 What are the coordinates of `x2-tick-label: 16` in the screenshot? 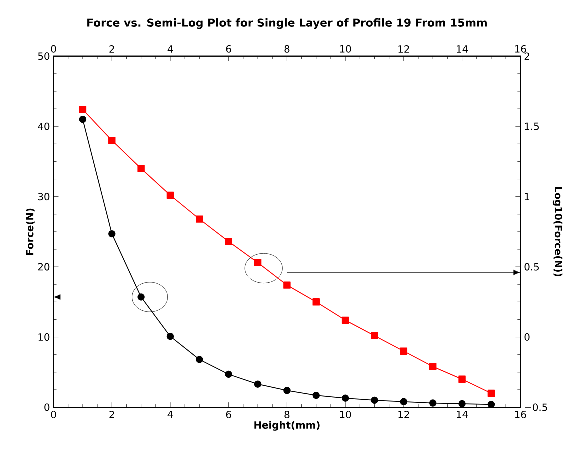 It's located at (520, 49).